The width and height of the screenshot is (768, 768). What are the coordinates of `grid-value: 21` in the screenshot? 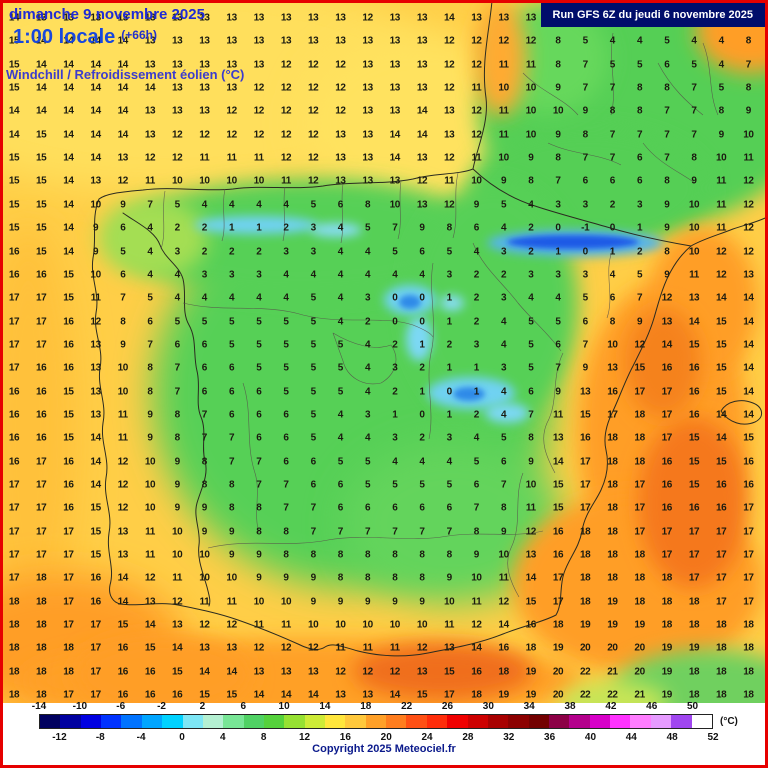 It's located at (612, 672).